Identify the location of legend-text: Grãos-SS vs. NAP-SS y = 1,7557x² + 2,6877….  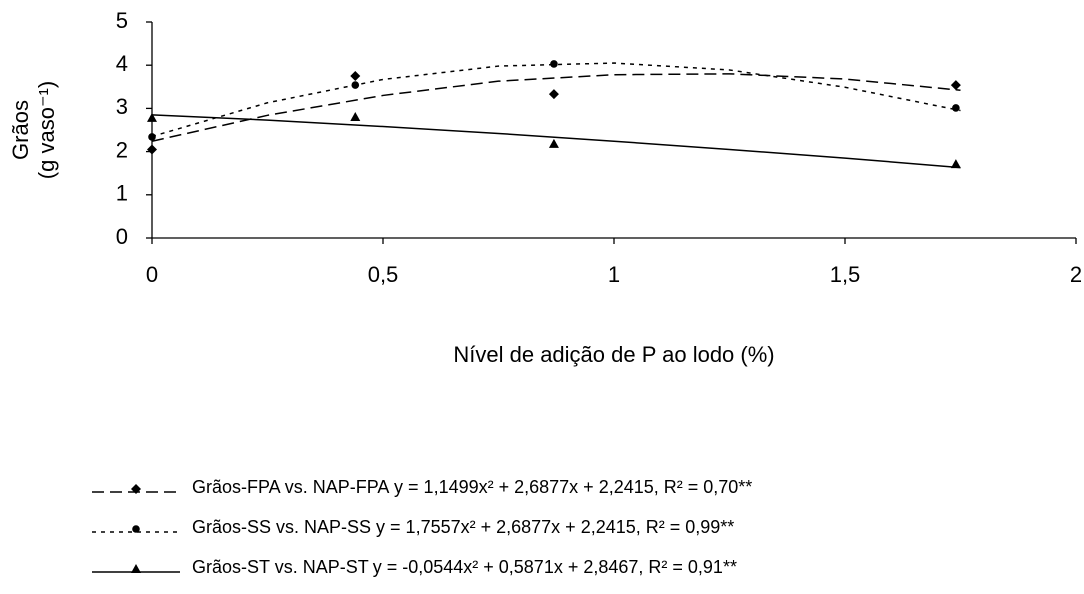
(463, 527).